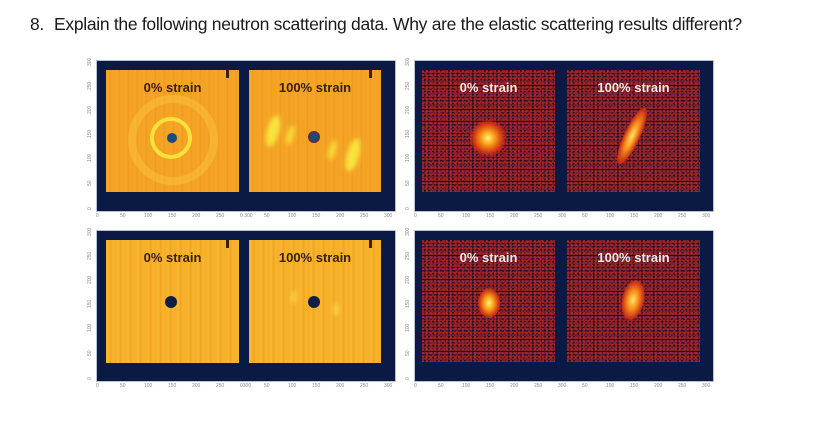 The height and width of the screenshot is (432, 825). I want to click on x-tick-label: 0 300, so click(246, 216).